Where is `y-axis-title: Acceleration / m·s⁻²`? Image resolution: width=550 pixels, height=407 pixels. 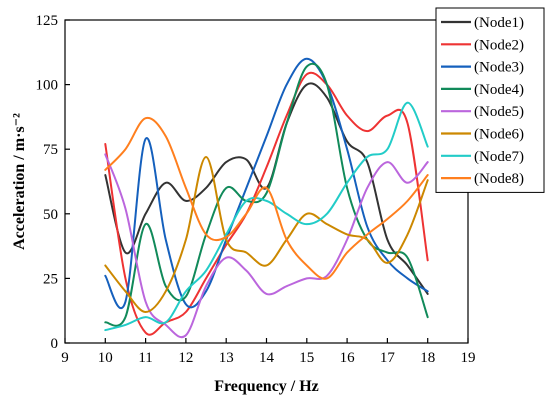 y-axis-title: Acceleration / m·s⁻² is located at coordinates (19, 181).